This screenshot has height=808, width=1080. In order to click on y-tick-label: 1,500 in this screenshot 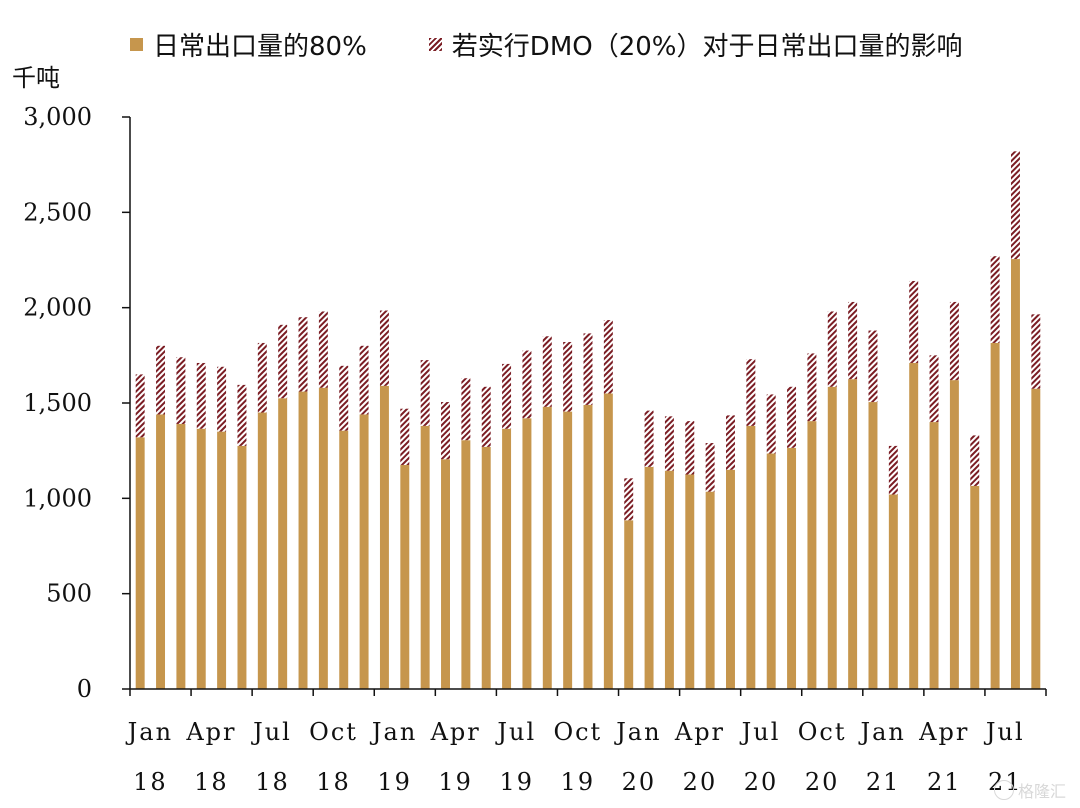, I will do `click(57, 403)`.